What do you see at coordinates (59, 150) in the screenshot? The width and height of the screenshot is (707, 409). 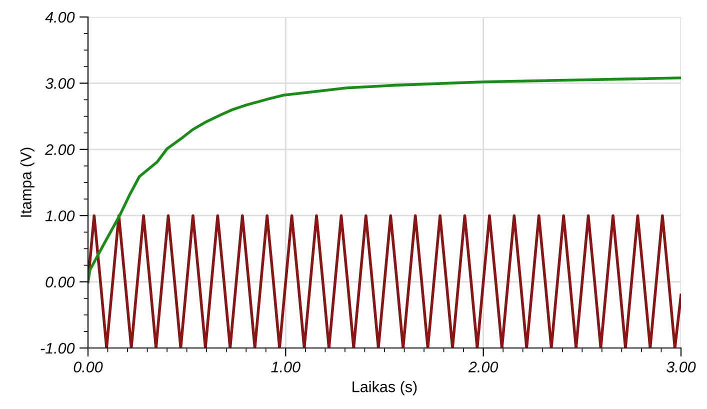 I see `y-tick-label: 2.00` at bounding box center [59, 150].